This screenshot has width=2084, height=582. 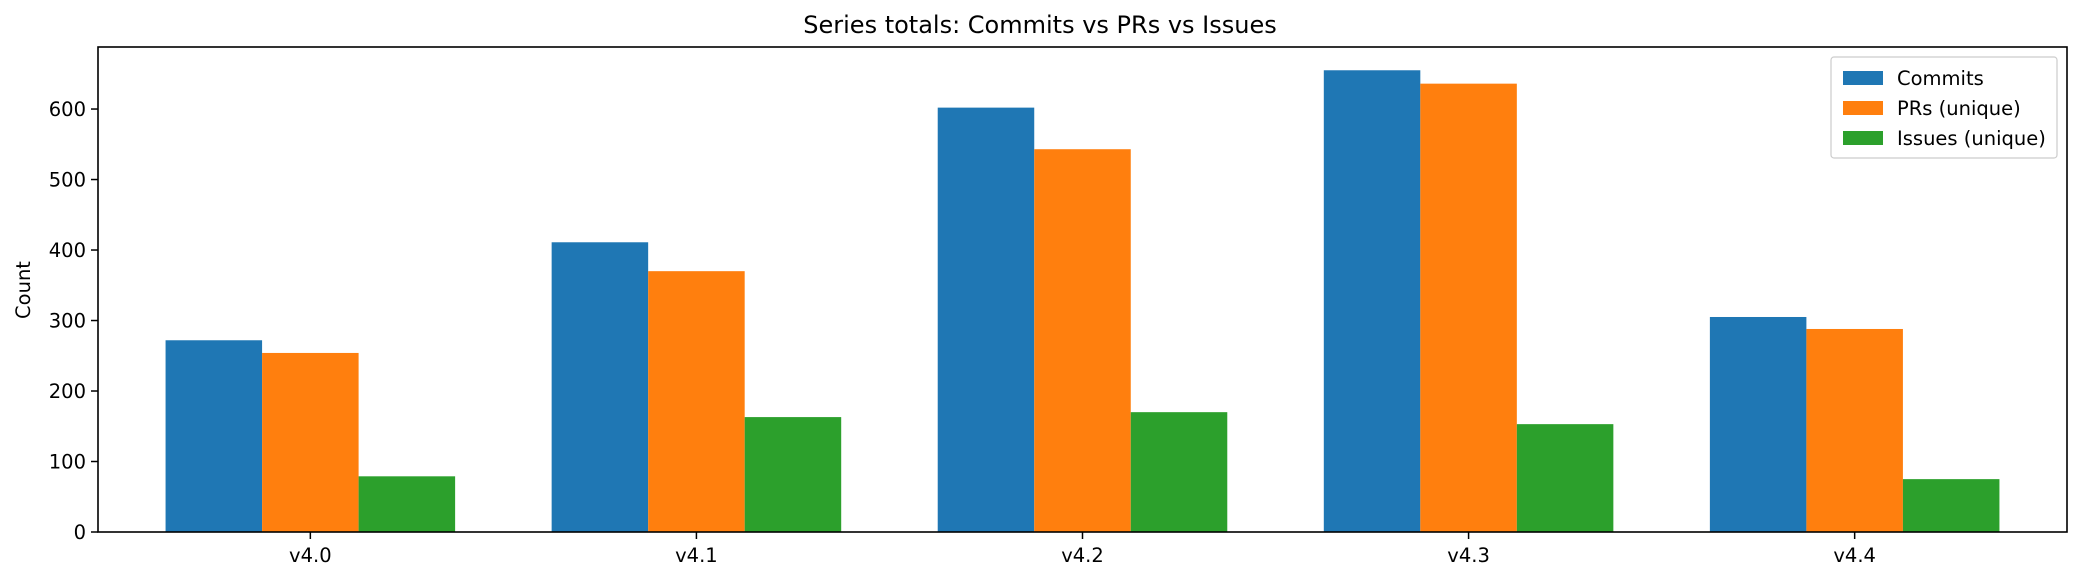 What do you see at coordinates (67, 180) in the screenshot?
I see `y-tick-label: 500` at bounding box center [67, 180].